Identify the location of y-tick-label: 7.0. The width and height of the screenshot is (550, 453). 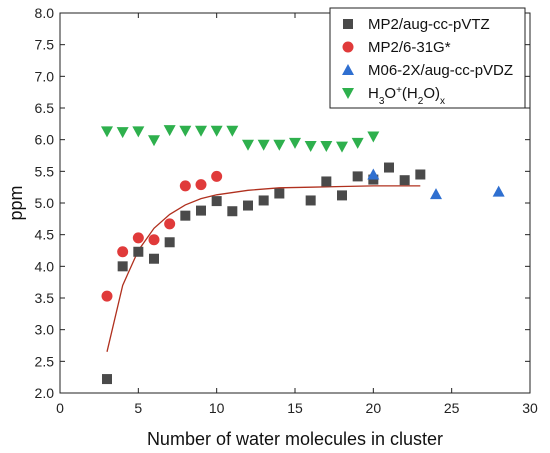
(45, 76).